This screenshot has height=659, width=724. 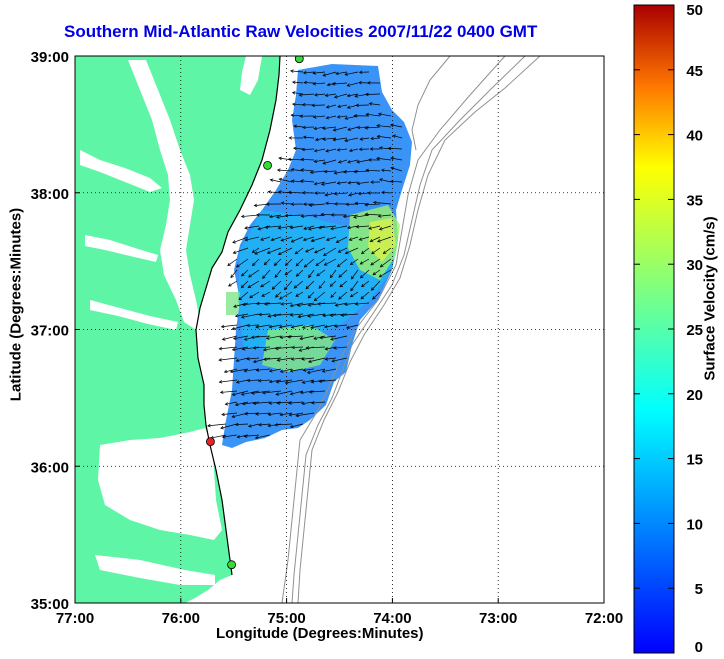 What do you see at coordinates (694, 200) in the screenshot?
I see `colorbar-tick-label: 35` at bounding box center [694, 200].